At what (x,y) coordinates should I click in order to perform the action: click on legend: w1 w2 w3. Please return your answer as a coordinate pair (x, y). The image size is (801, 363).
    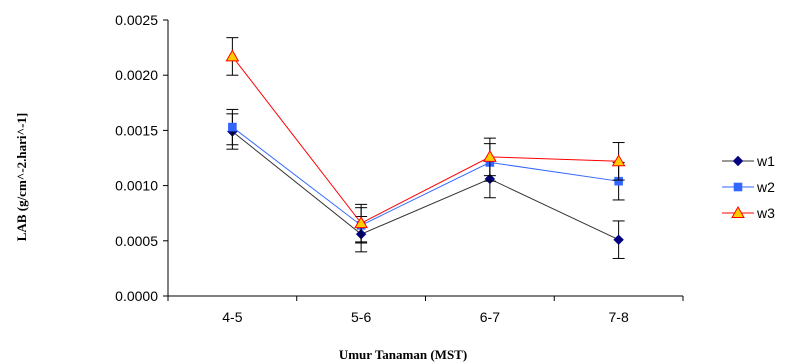
    Looking at the image, I should click on (748, 187).